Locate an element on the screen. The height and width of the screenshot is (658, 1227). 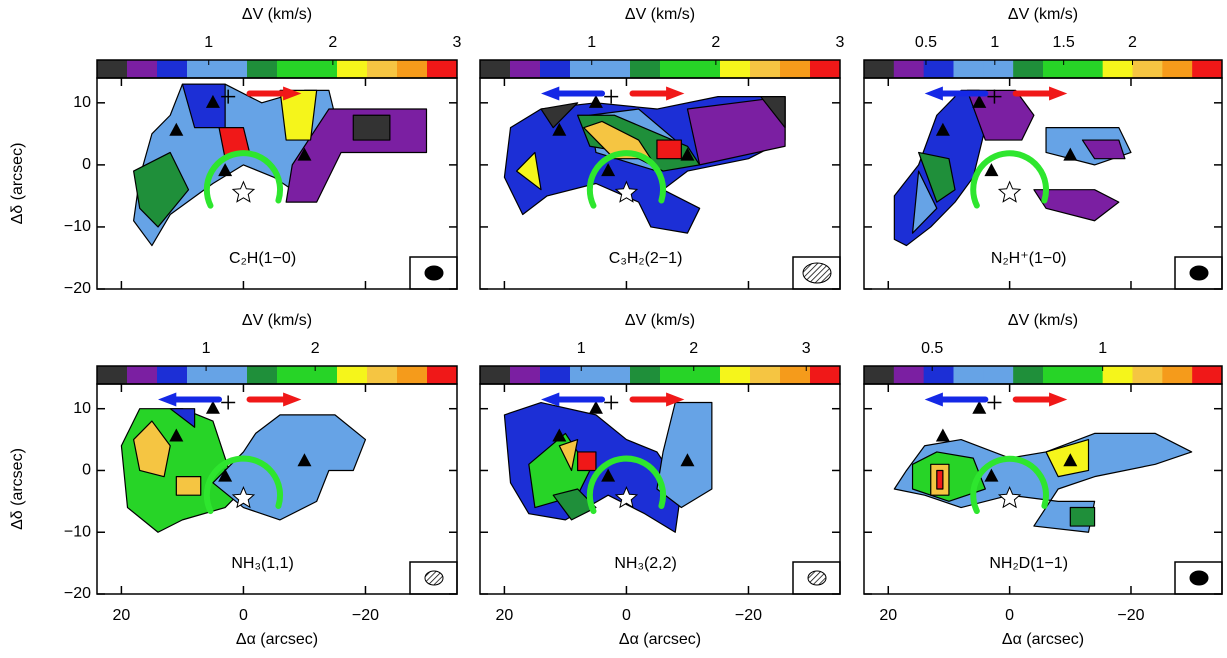
x-tick-label: 0 is located at coordinates (626, 615).